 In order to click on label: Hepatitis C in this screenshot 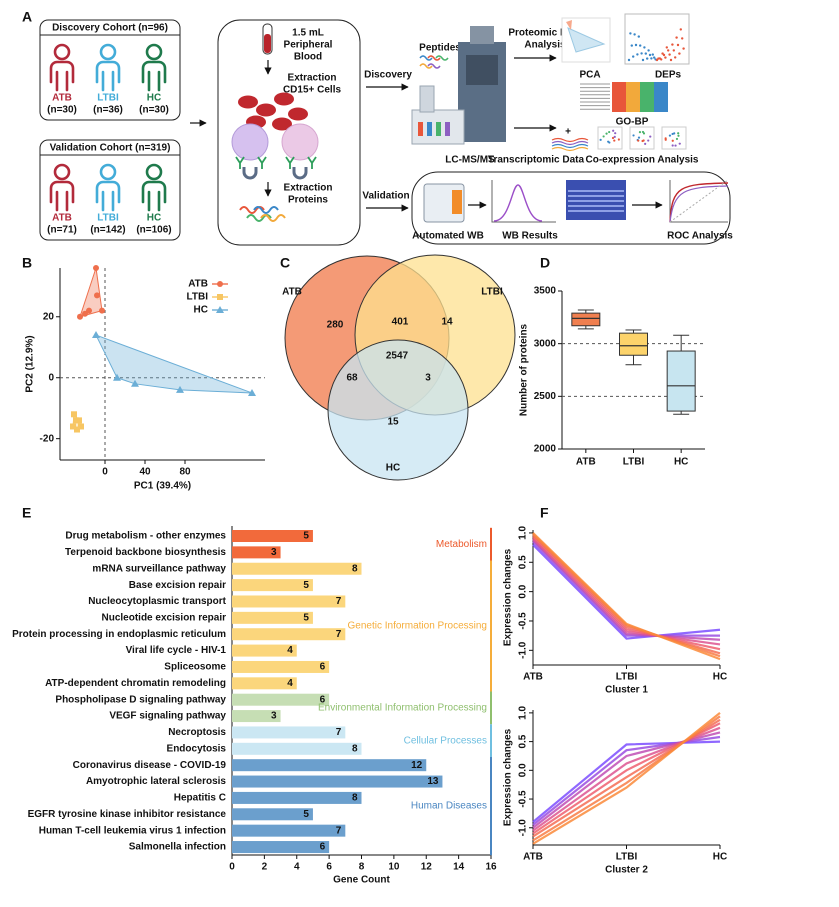, I will do `click(200, 798)`.